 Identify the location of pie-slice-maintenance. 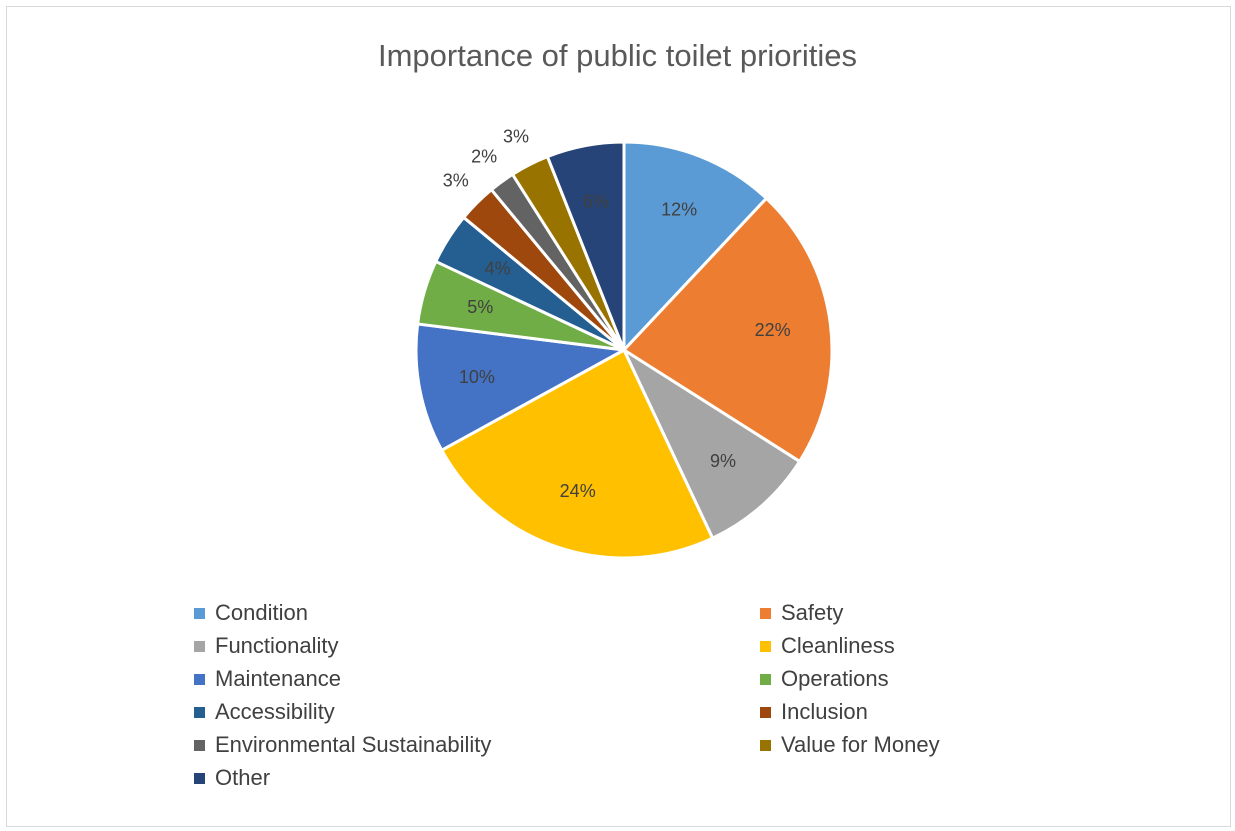
(520, 387).